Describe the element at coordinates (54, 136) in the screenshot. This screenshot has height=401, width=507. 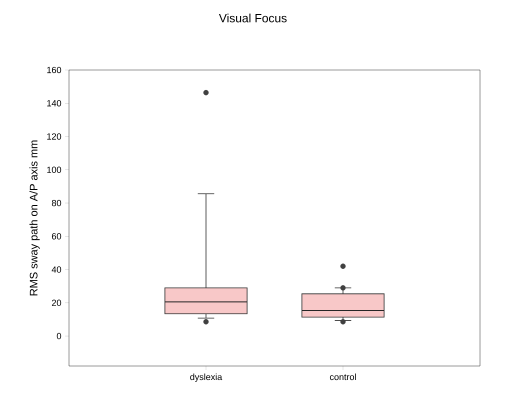
I see `y-tick-label: 120` at that location.